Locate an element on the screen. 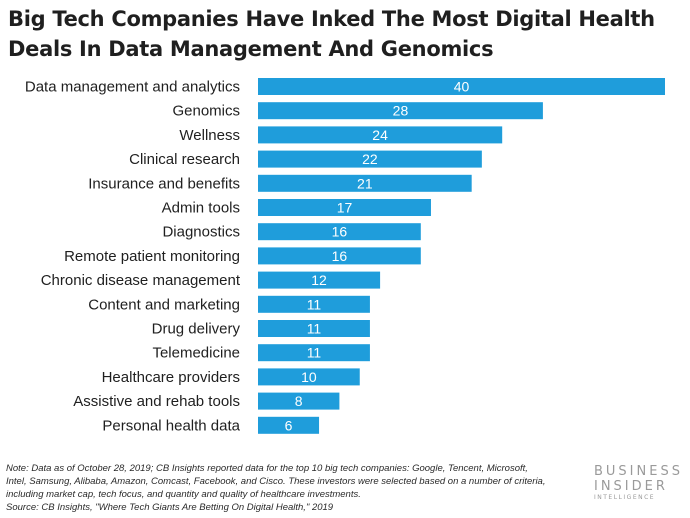 This screenshot has height=518, width=690. bar-value-label: 24 is located at coordinates (380, 135).